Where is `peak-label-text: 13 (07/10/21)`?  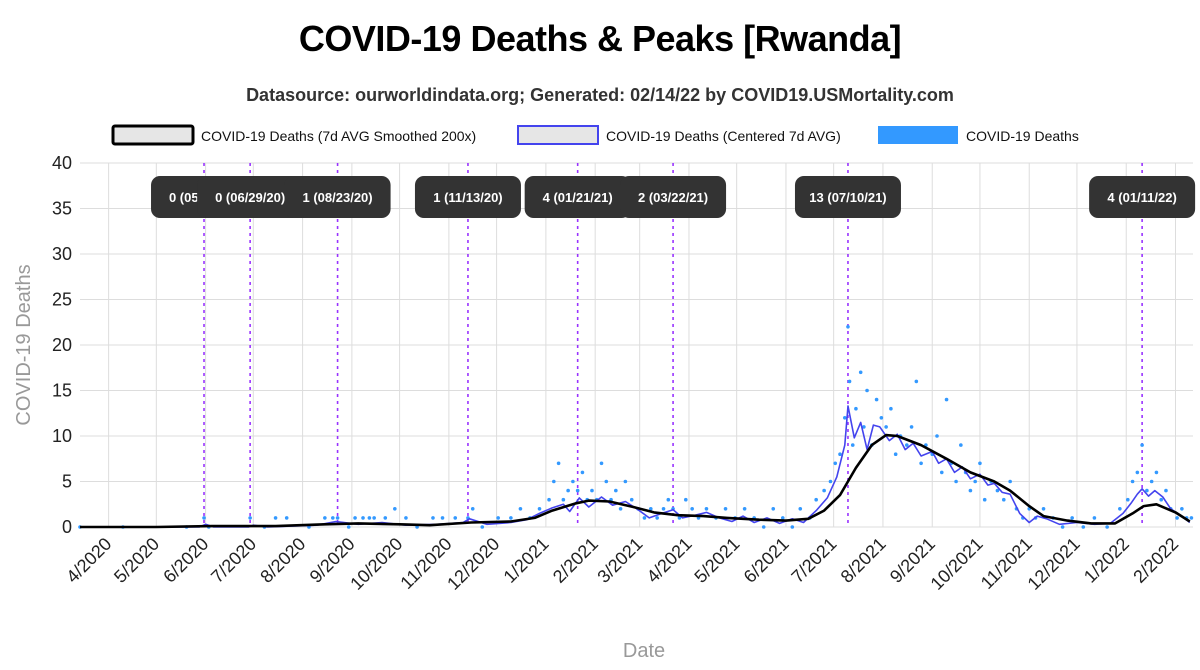
peak-label-text: 13 (07/10/21) is located at coordinates (847, 197).